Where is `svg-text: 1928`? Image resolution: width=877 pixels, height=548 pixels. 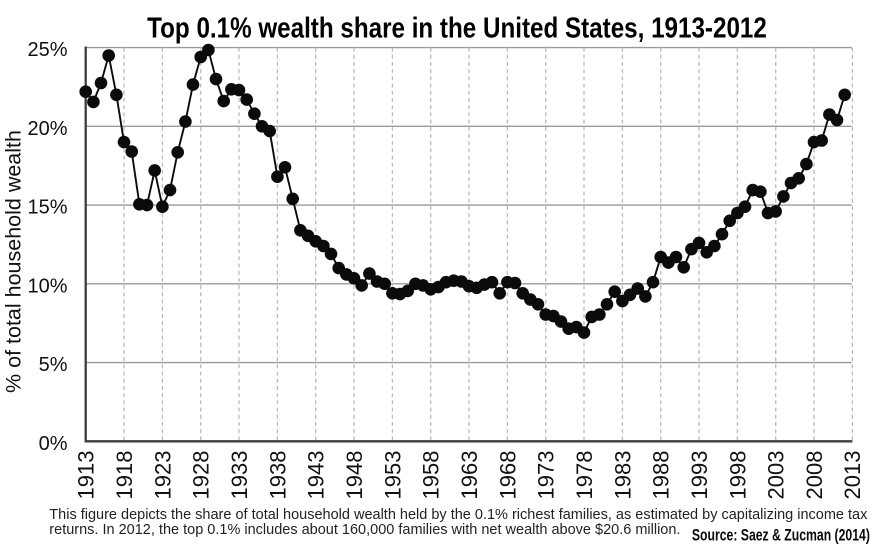
svg-text: 1928 is located at coordinates (201, 475).